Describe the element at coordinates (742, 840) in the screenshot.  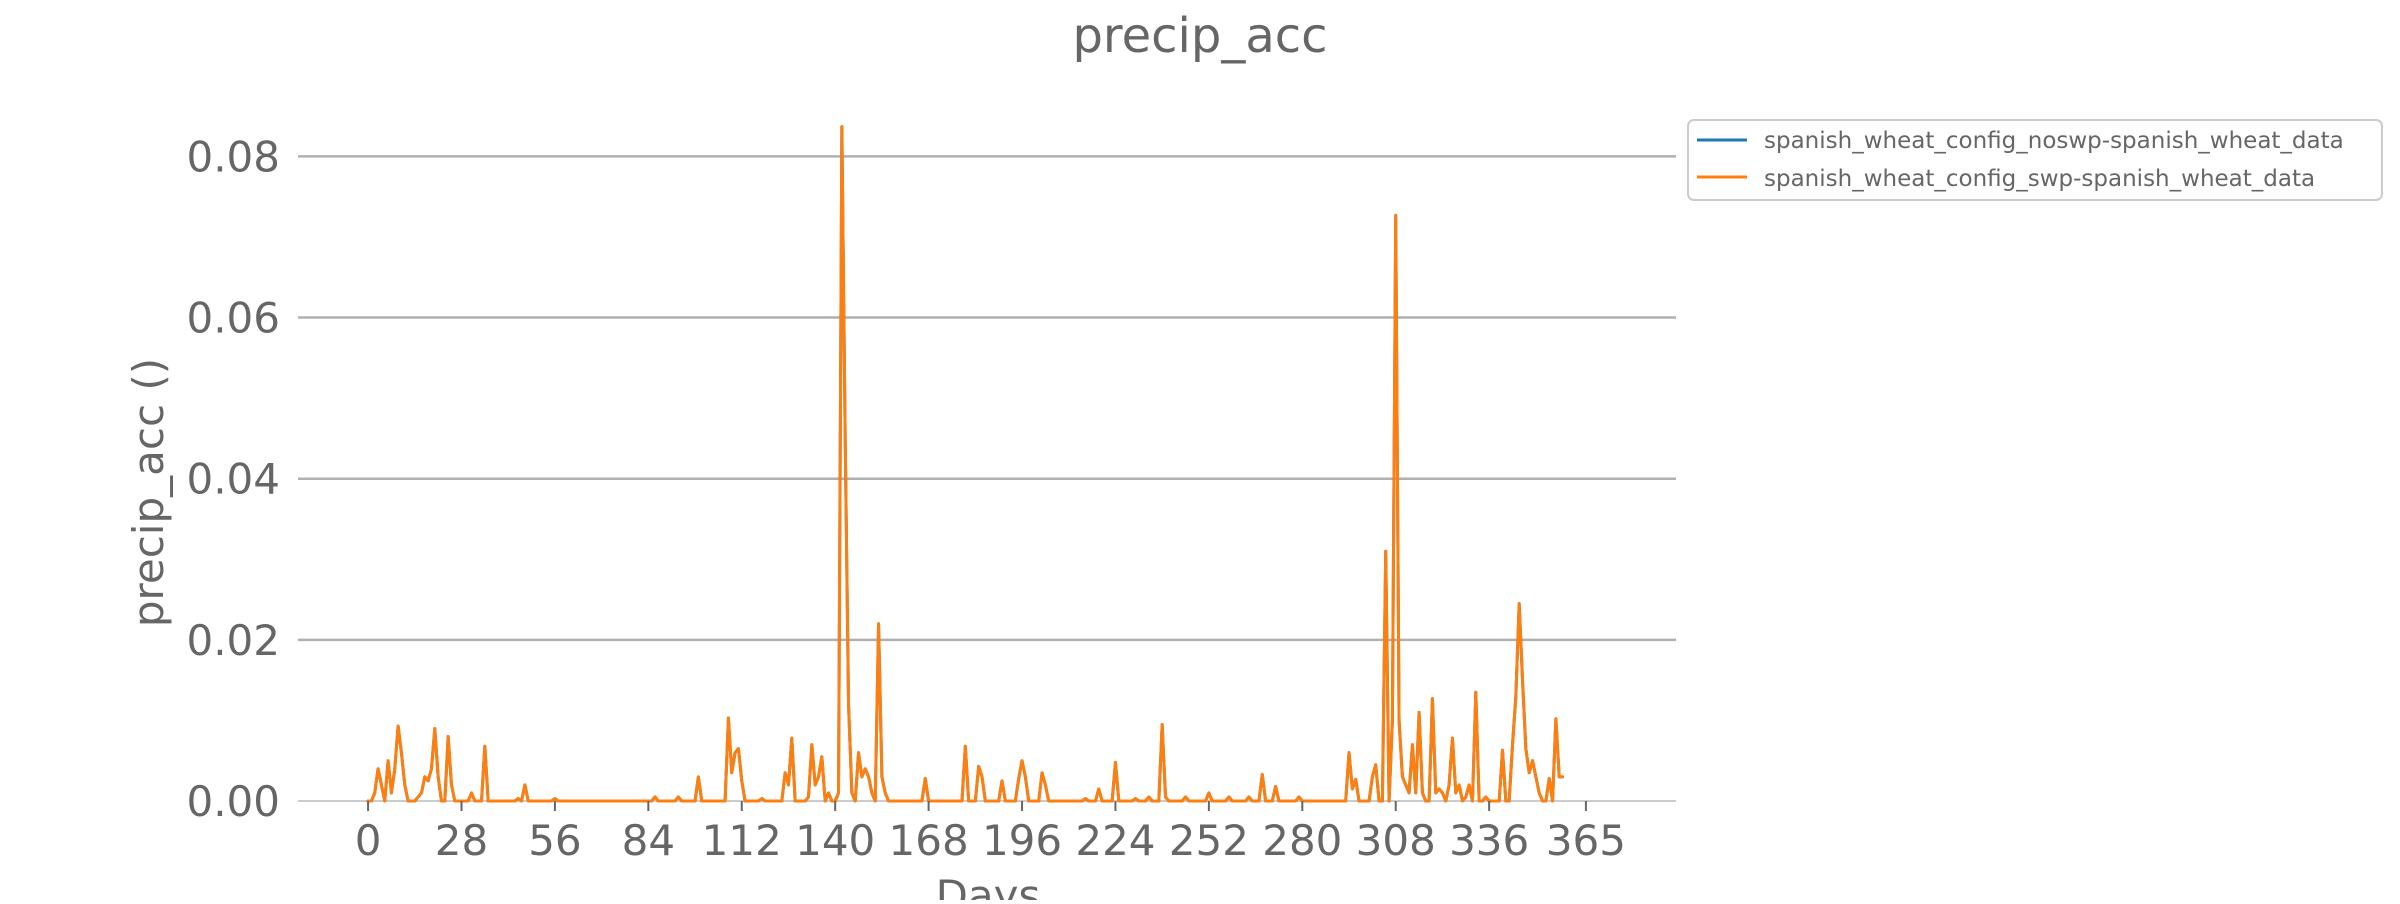
I see `x-tick-label-4: 112` at that location.